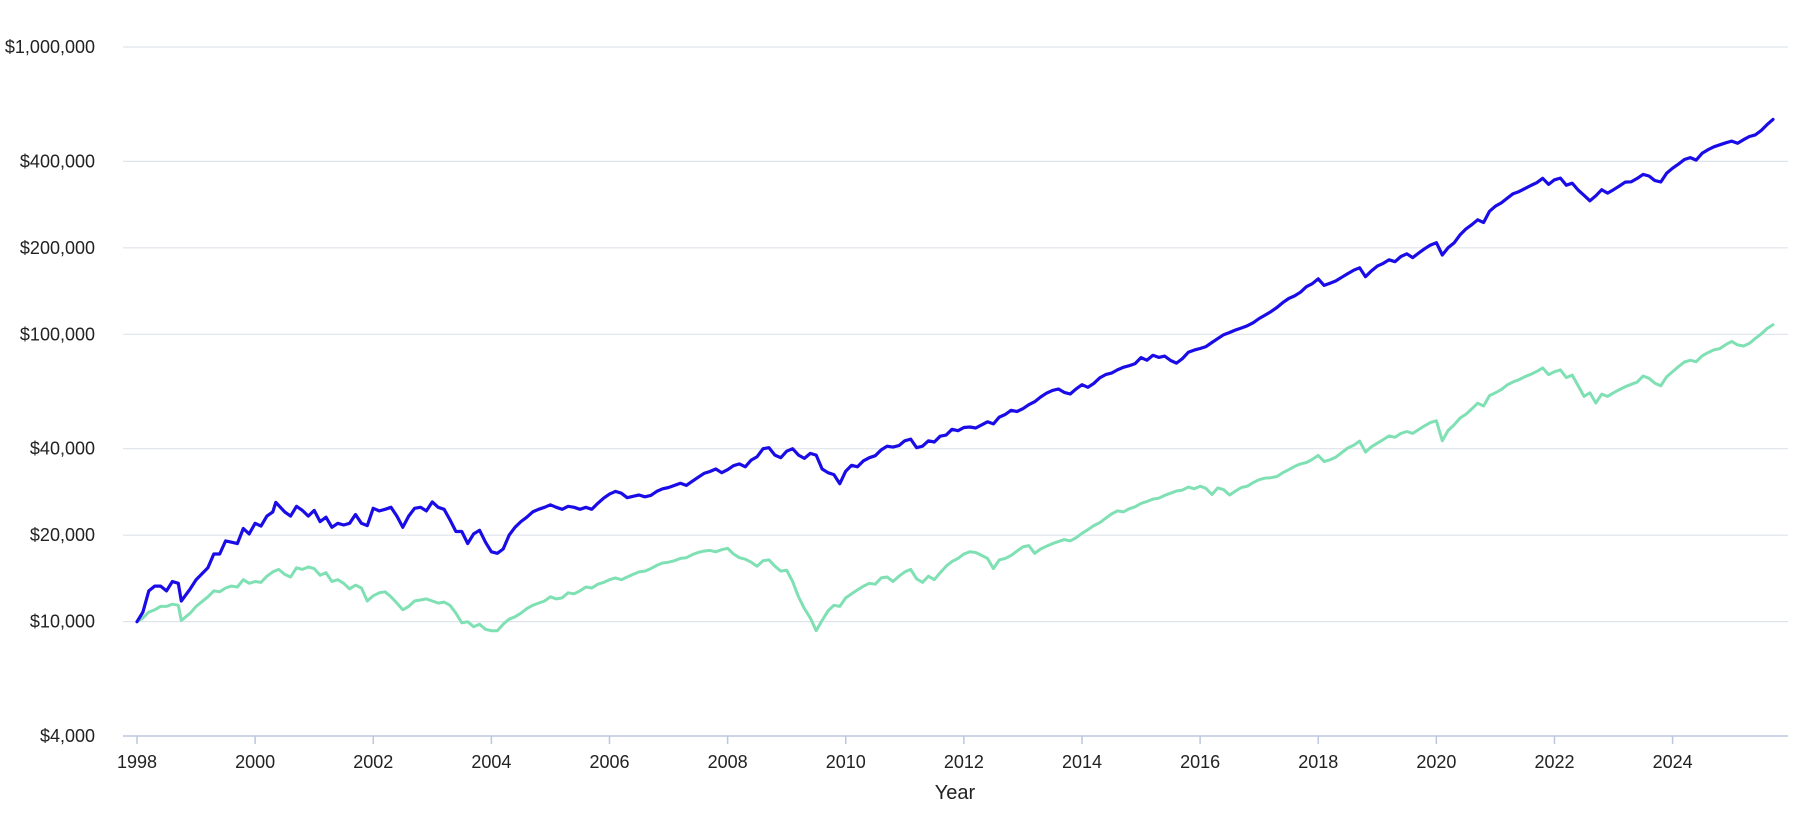 Image resolution: width=1800 pixels, height=831 pixels. What do you see at coordinates (62, 622) in the screenshot?
I see `y-tick-label: $10,000` at bounding box center [62, 622].